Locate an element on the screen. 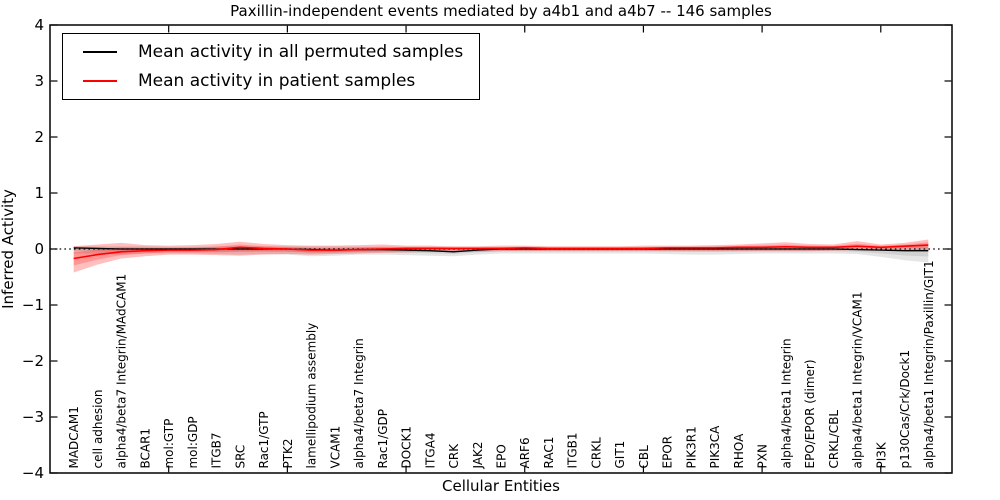 This screenshot has width=1000, height=500. y-tick-label: 4 is located at coordinates (39, 25).